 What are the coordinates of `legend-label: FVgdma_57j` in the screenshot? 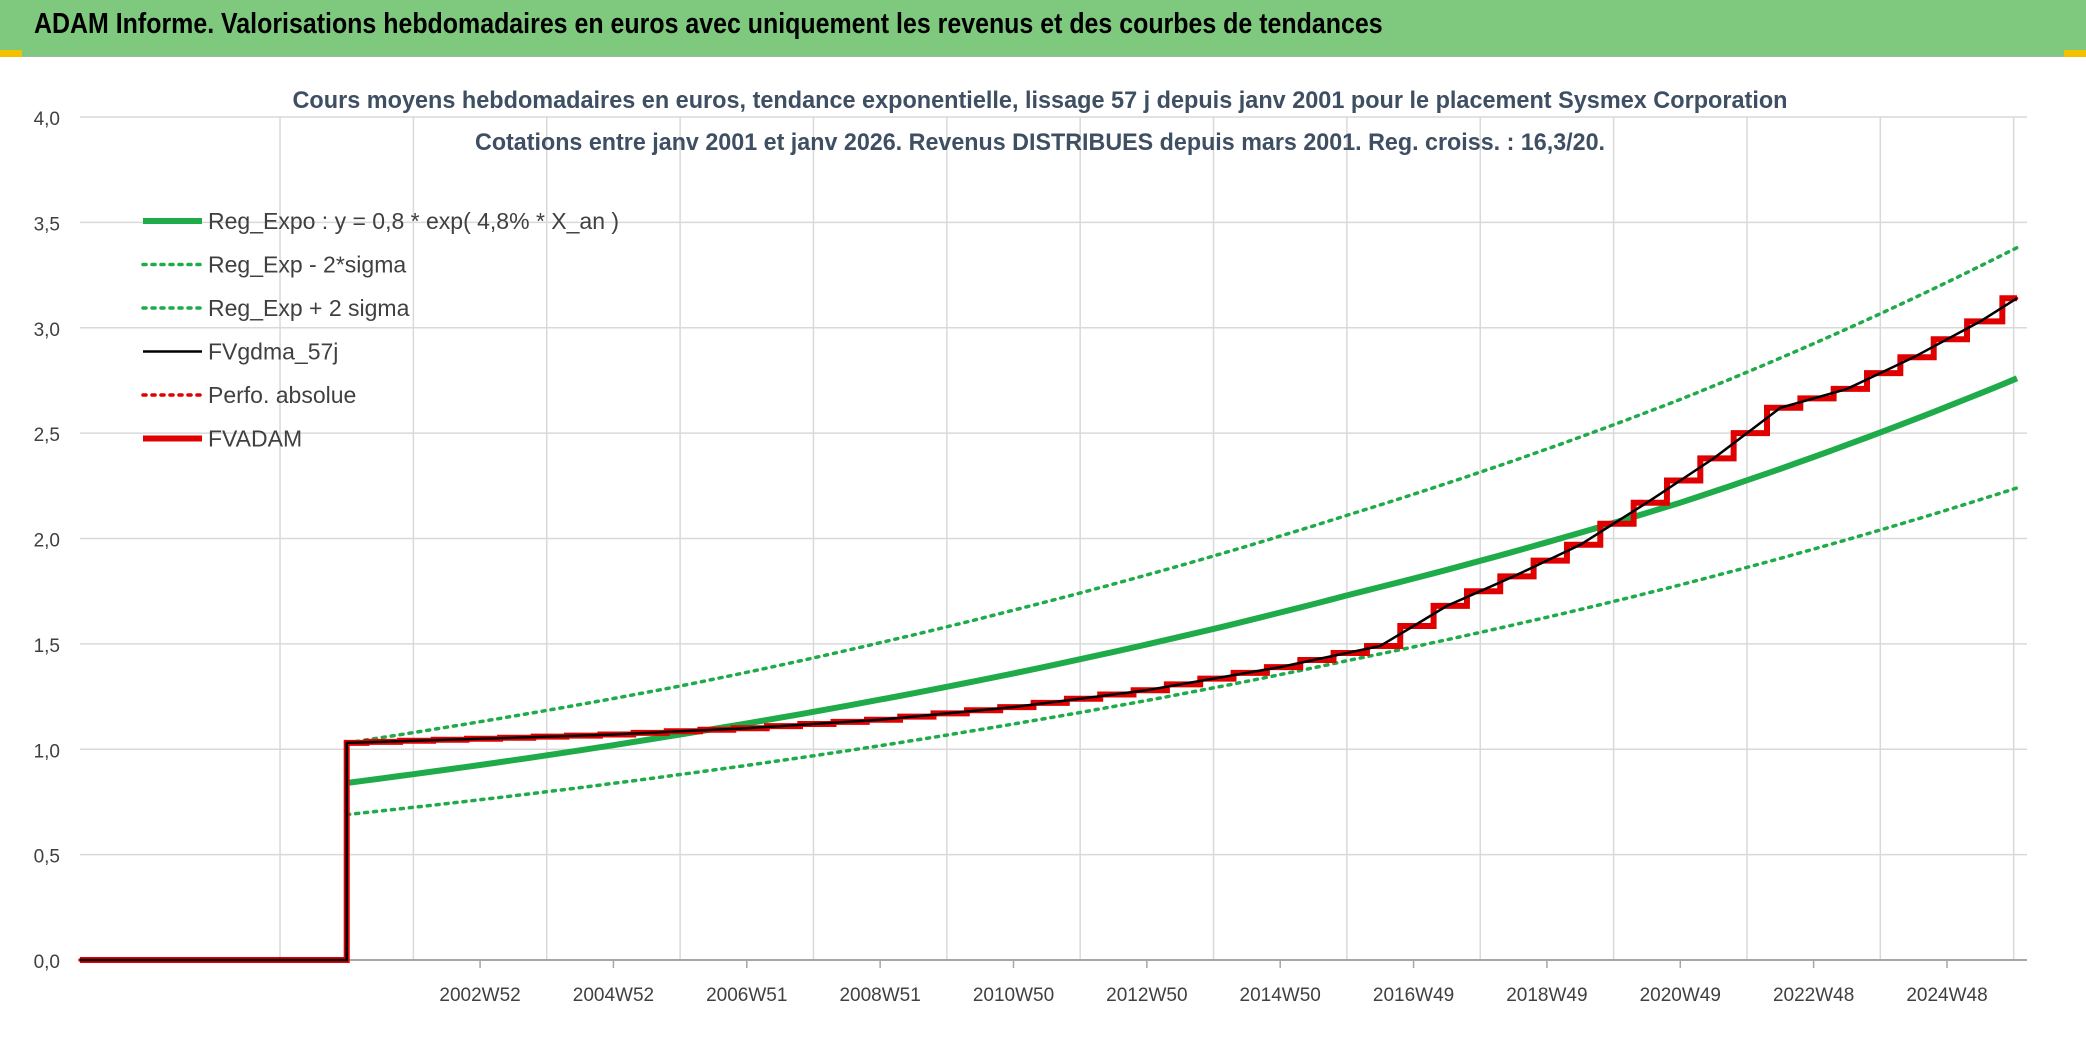 It's located at (273, 352).